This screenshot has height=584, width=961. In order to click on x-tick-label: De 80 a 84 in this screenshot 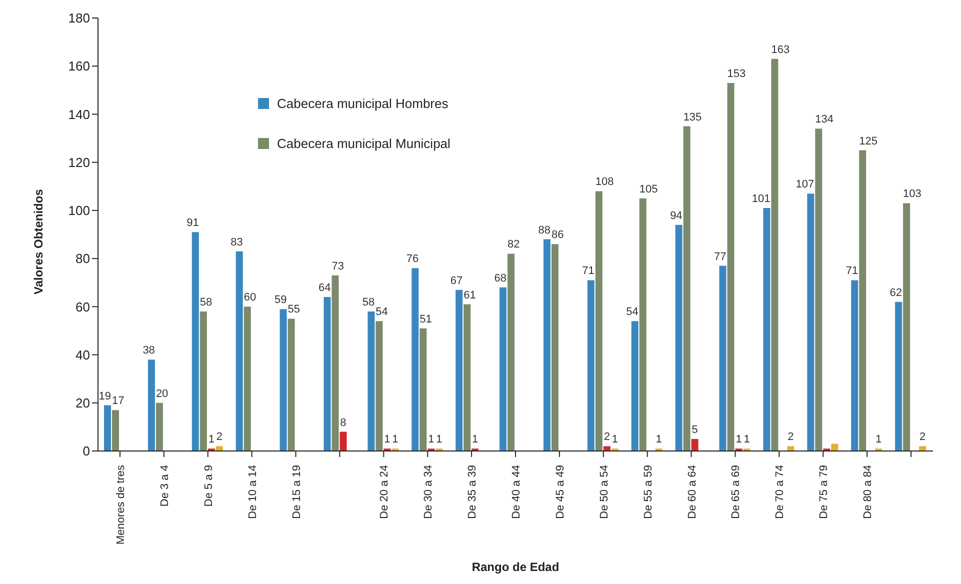, I will do `click(868, 492)`.